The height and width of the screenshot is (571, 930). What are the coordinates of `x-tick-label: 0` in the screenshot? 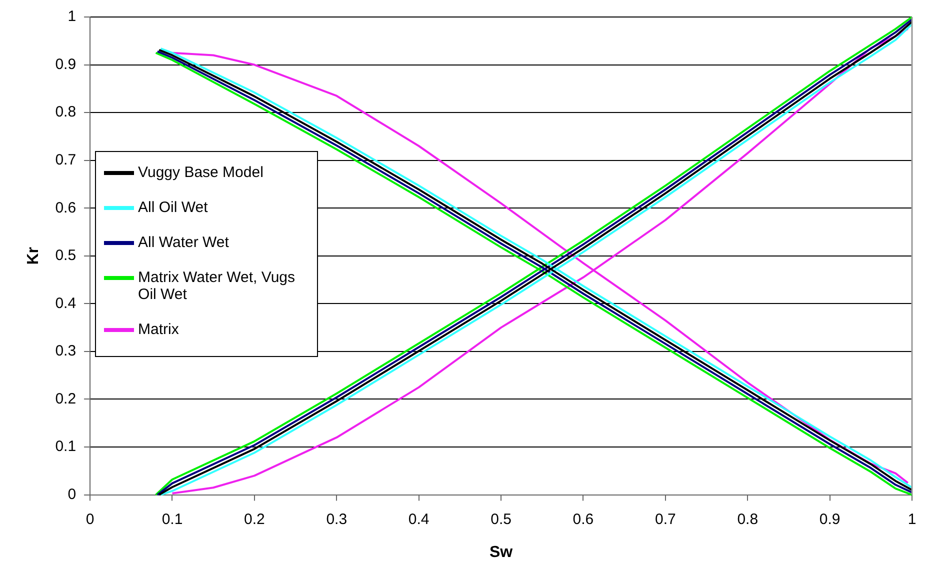 It's located at (90, 519).